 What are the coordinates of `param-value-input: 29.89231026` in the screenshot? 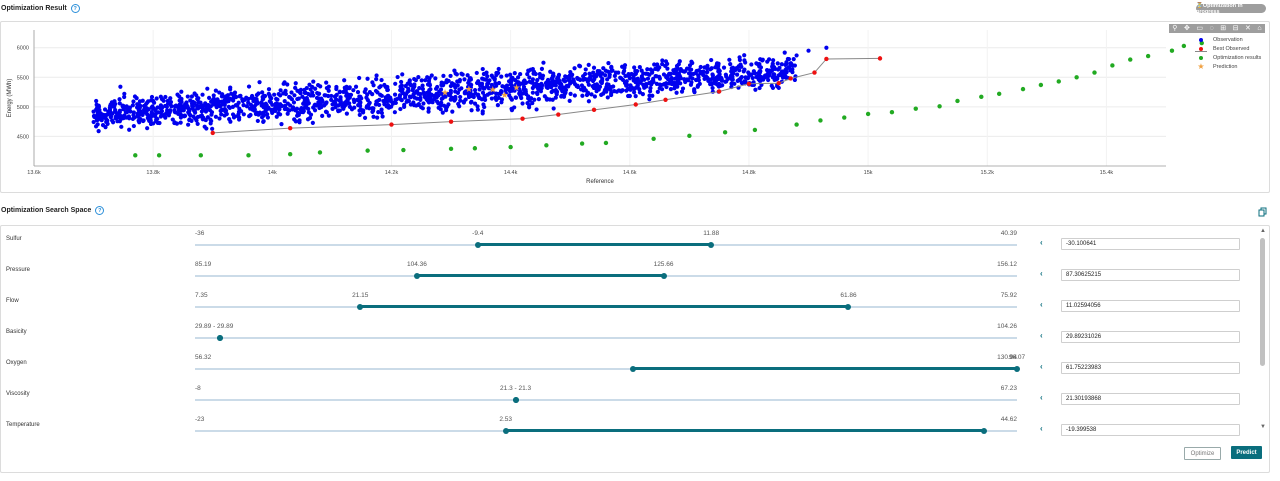 It's located at (1150, 337).